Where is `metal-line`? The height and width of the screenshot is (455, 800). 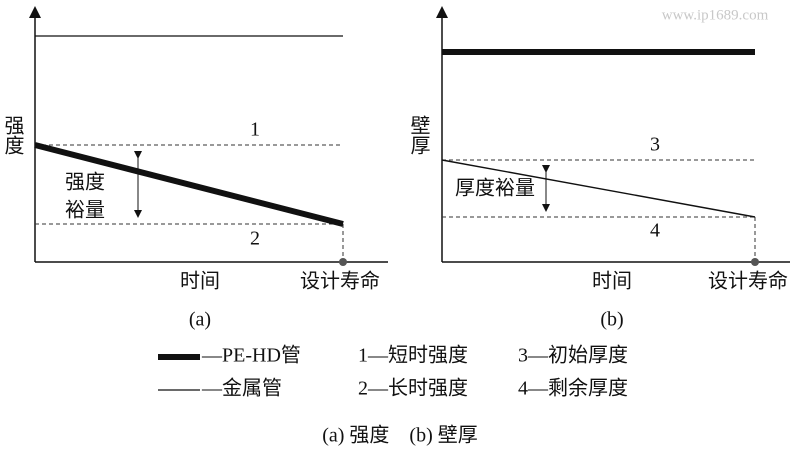 metal-line is located at coordinates (598, 188).